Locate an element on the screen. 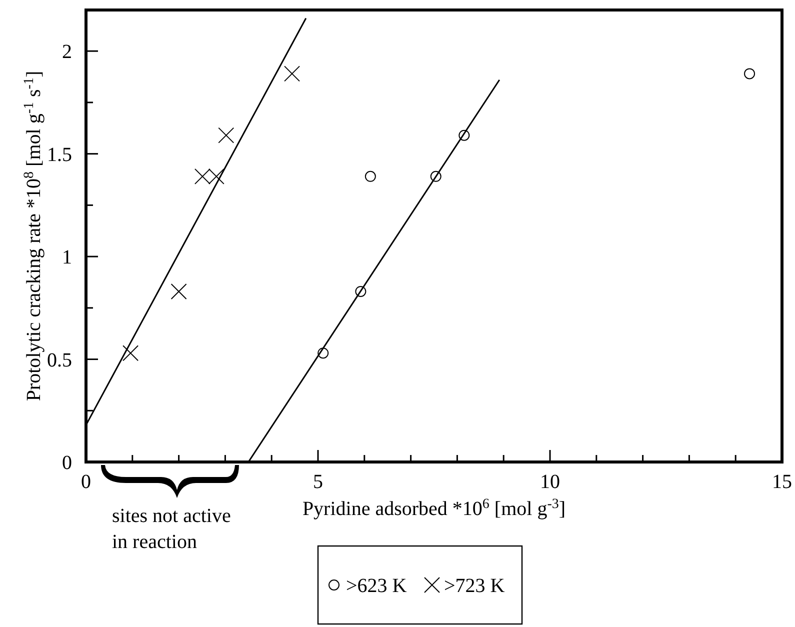  legend-label: >723 K is located at coordinates (475, 586).